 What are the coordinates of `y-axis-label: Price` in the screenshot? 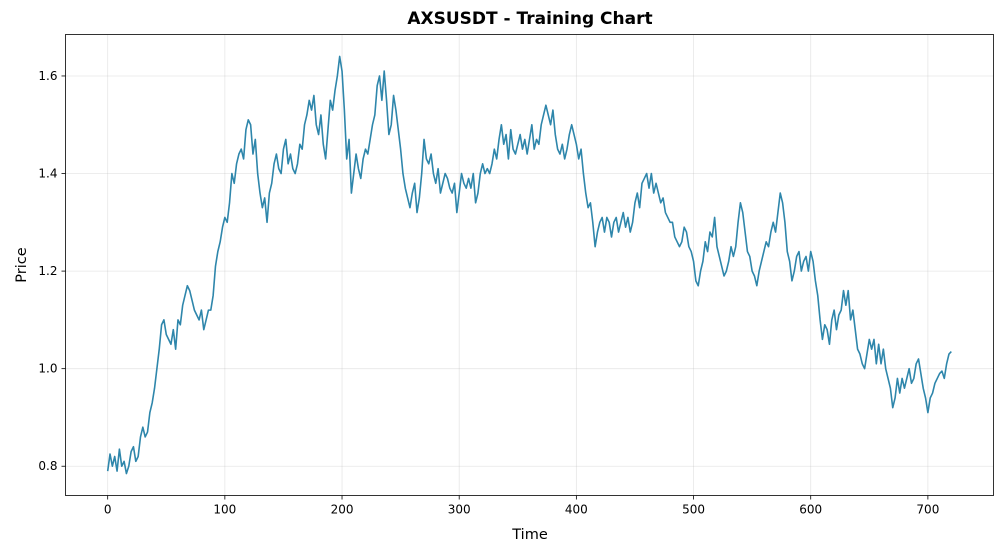 It's located at (22, 264).